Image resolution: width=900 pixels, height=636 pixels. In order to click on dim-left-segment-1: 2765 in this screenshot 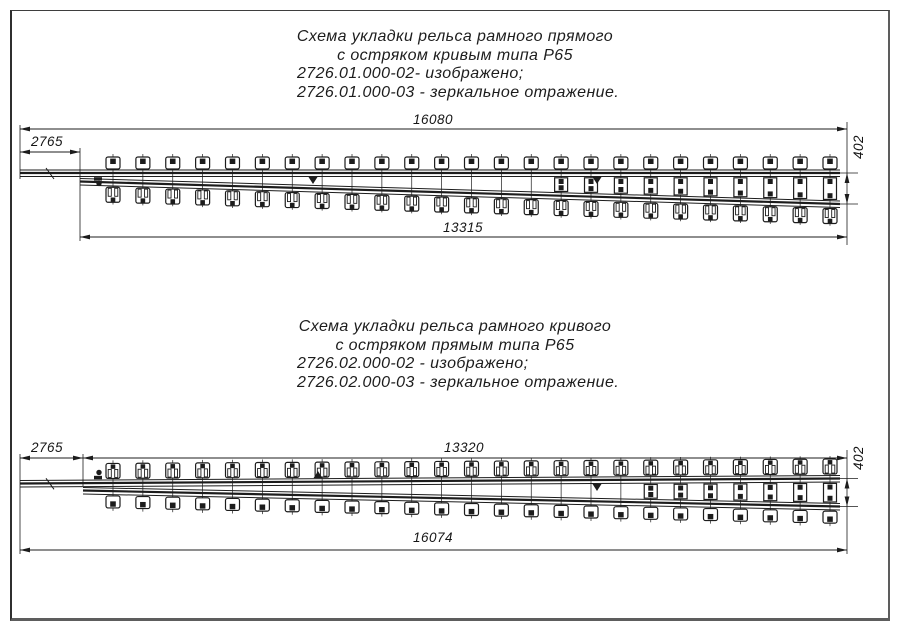, I will do `click(47, 141)`.